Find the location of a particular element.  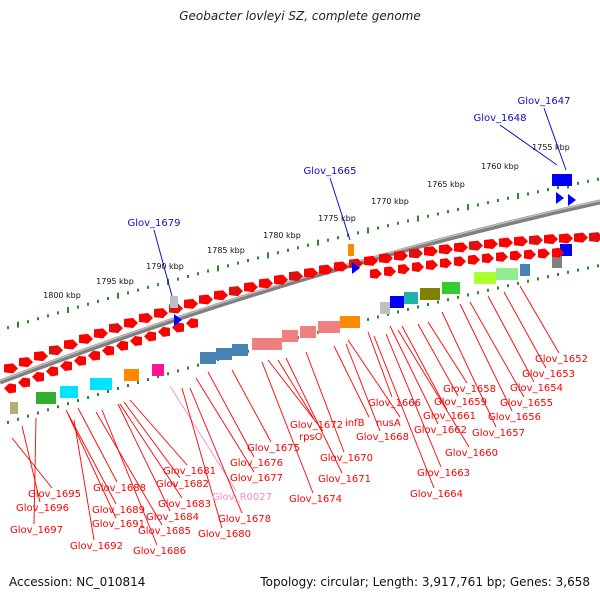

gene-label: Glov_1658 is located at coordinates (469, 389).